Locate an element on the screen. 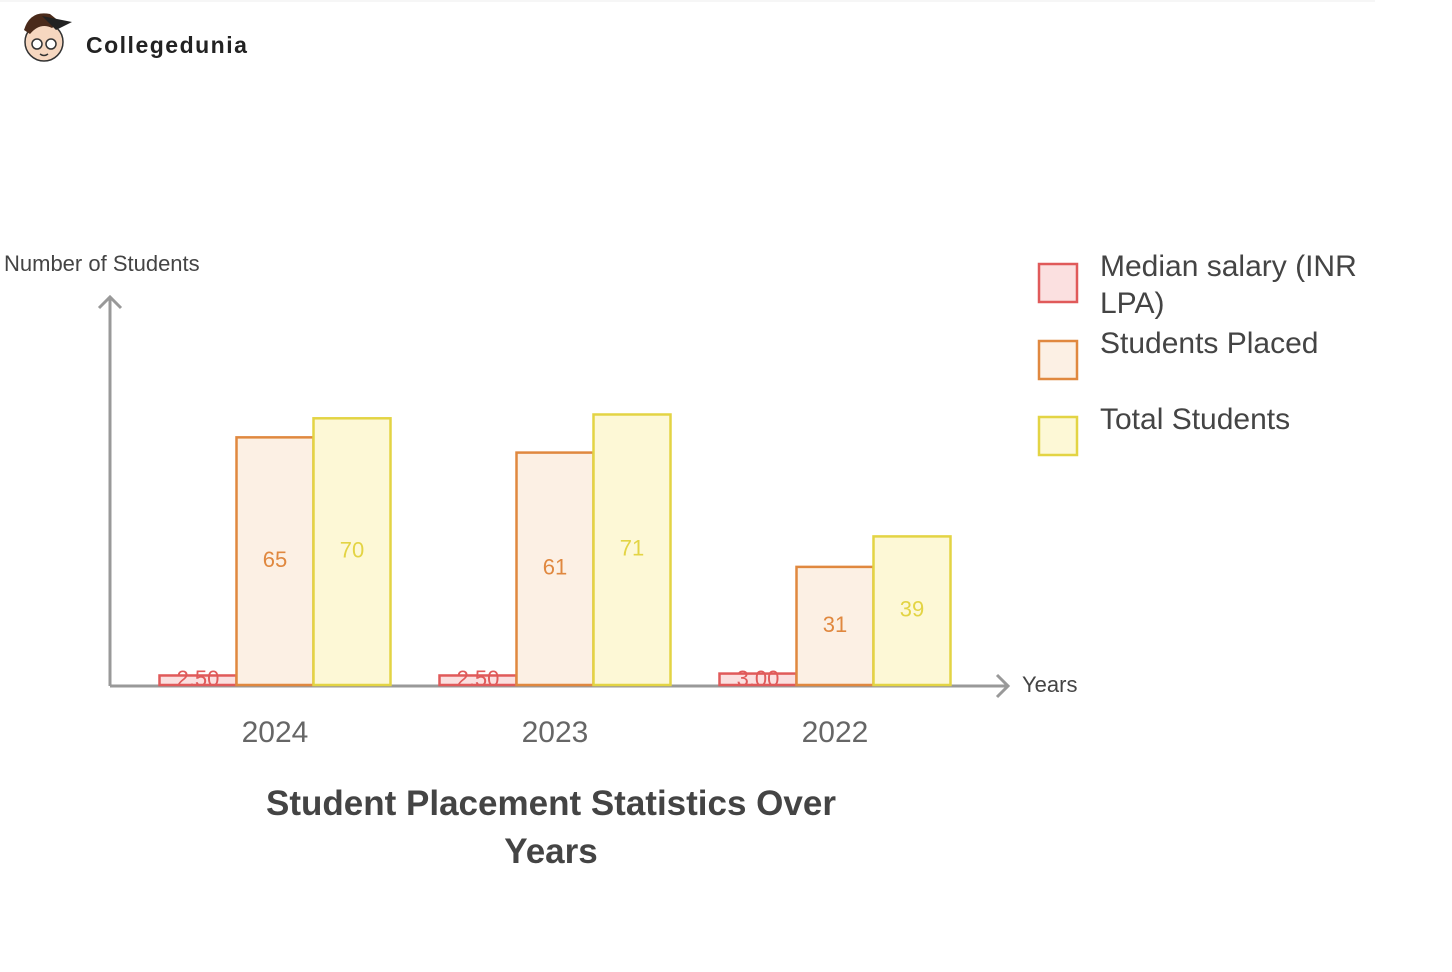 This screenshot has width=1452, height=972. legend-label: Median salary (INR LPA) is located at coordinates (1228, 285).